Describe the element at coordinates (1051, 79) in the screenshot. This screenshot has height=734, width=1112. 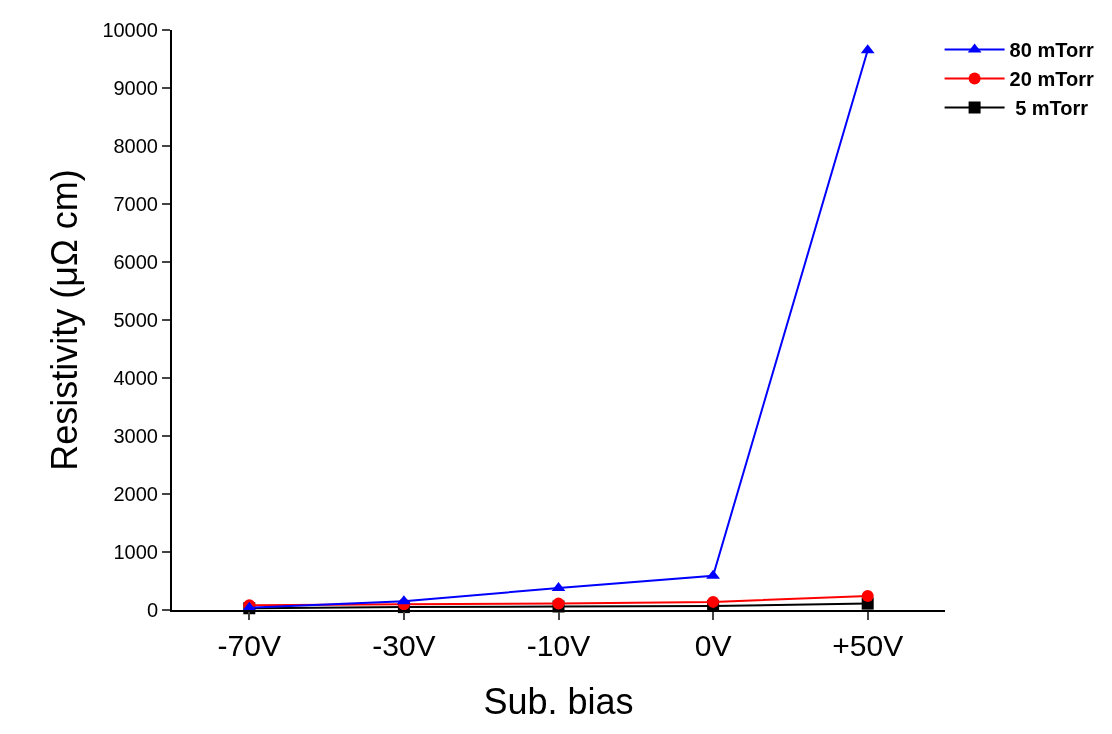
I see `legend-label: 20 mTorr` at that location.